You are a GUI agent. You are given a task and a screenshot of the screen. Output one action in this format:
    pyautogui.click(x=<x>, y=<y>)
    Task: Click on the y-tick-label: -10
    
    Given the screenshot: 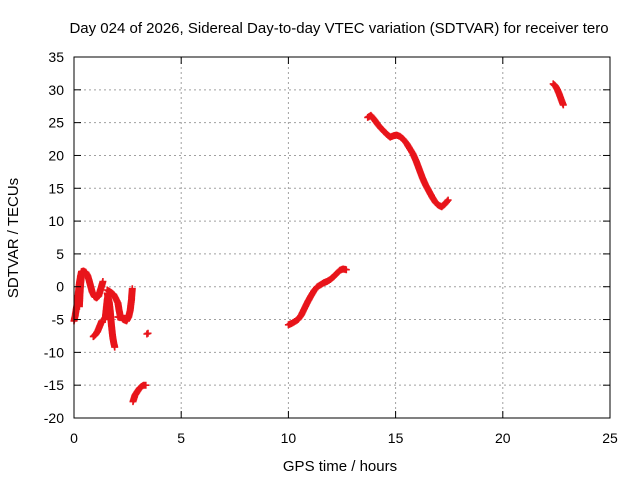 What is the action you would take?
    pyautogui.click(x=54, y=352)
    